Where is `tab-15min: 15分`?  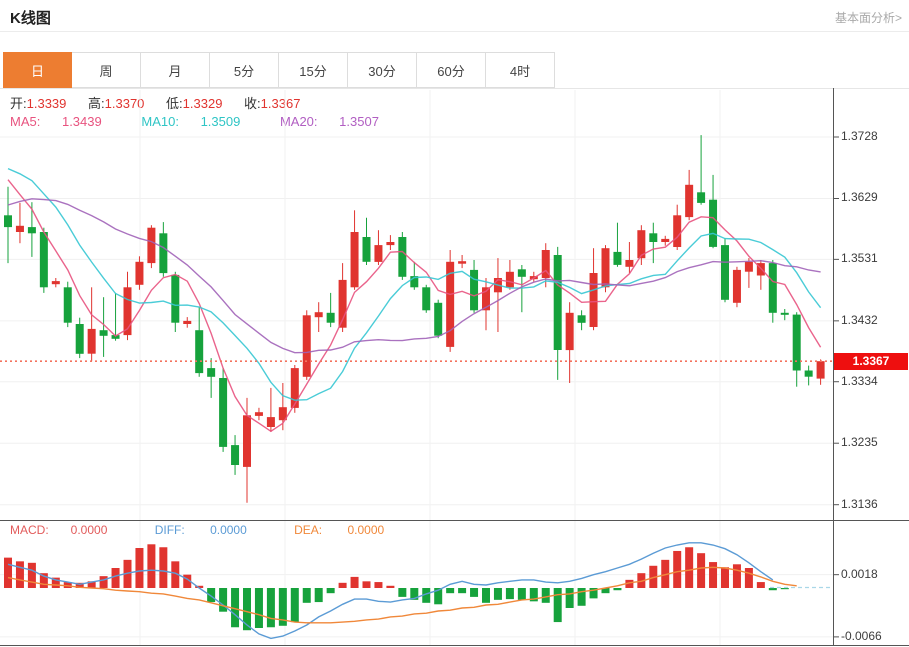
tab-15min: 15分 is located at coordinates (313, 70).